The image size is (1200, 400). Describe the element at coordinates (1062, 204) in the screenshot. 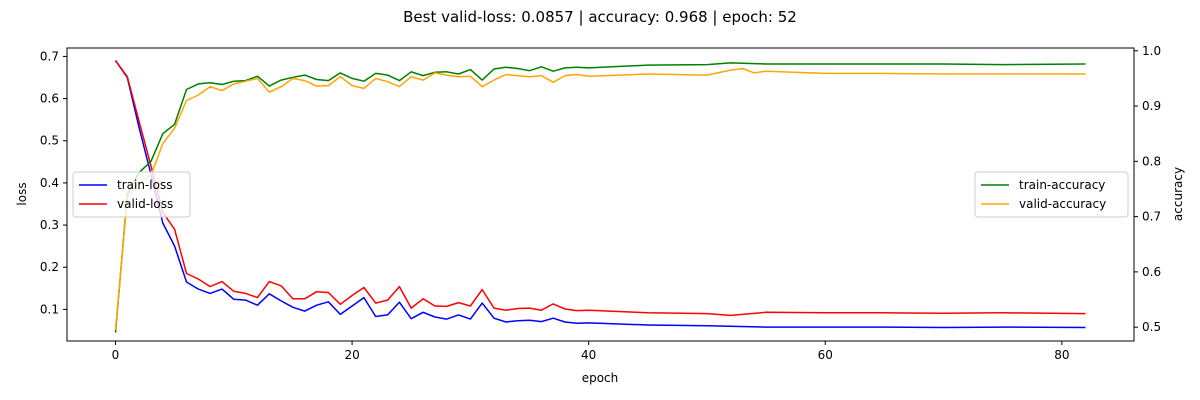

I see `legend-valid-accuracy-label: valid-accuracy` at that location.